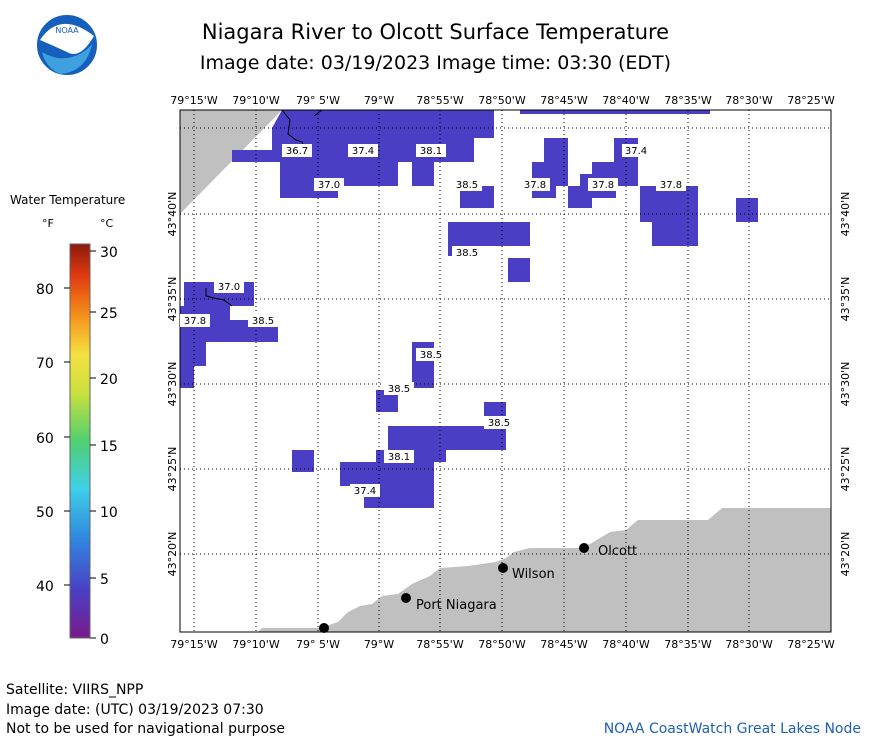 This screenshot has height=745, width=871. Describe the element at coordinates (502, 100) in the screenshot. I see `lon-label-top: 78°50'W` at that location.